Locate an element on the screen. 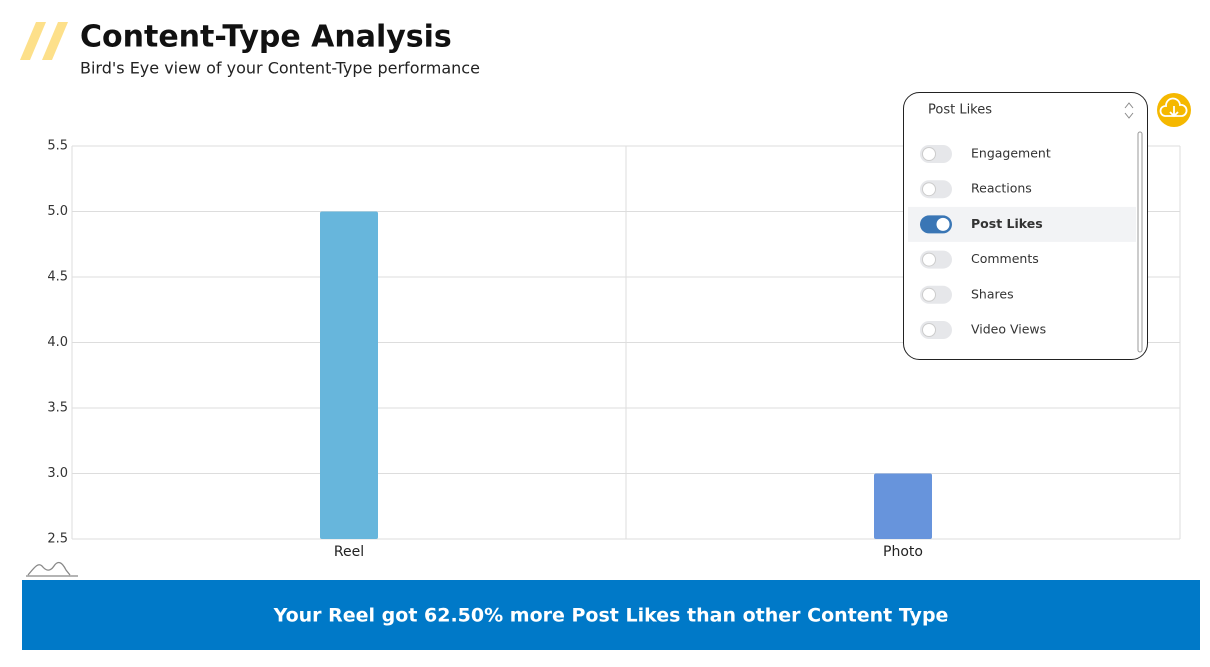 The image size is (1210, 667). y-tick-label: 3.5 is located at coordinates (57, 408).